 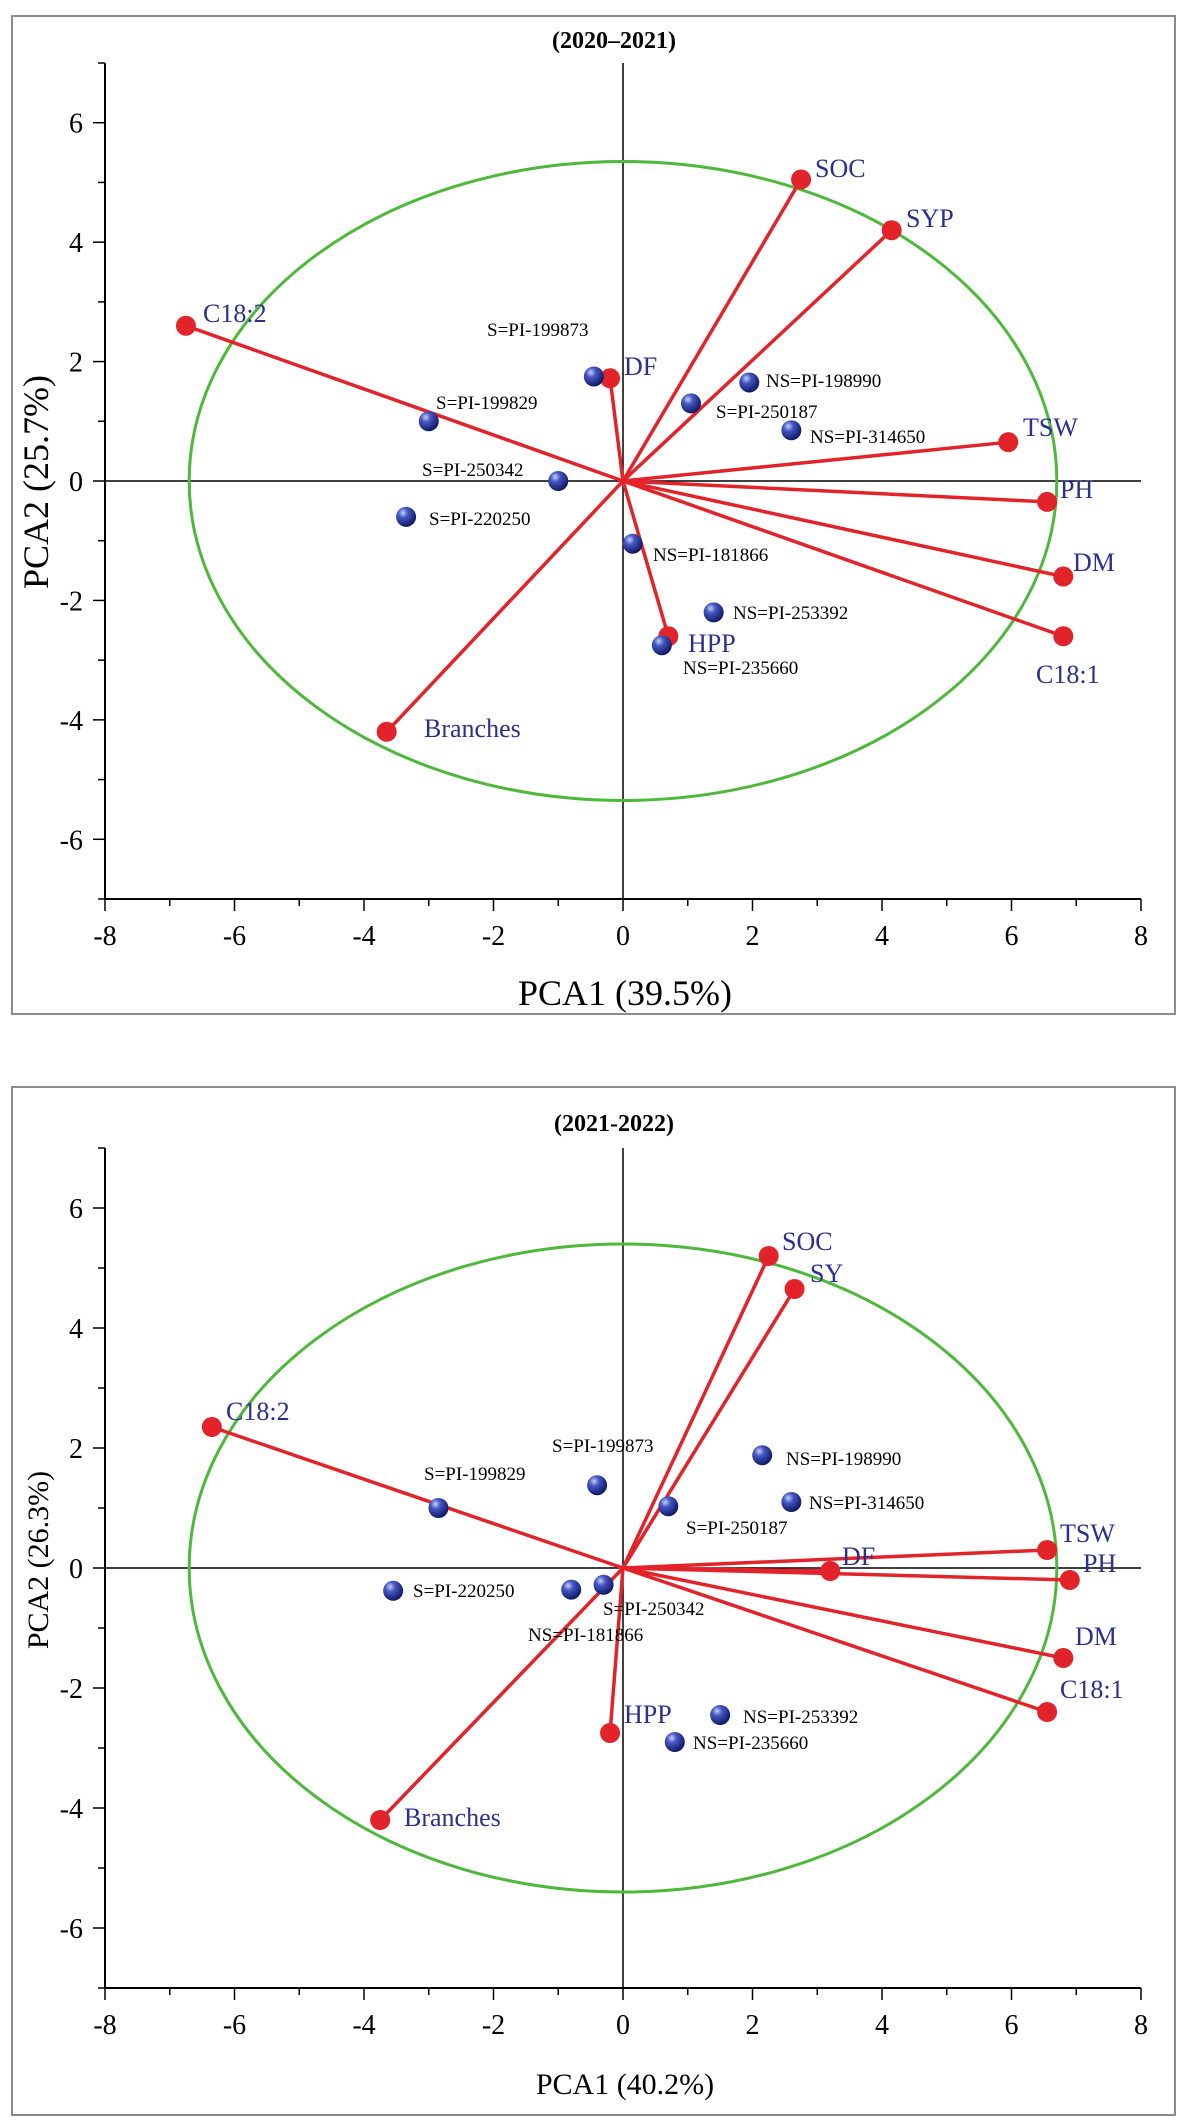 What do you see at coordinates (38, 1560) in the screenshot?
I see `y-axis-title: PCA2 (26.3%)` at bounding box center [38, 1560].